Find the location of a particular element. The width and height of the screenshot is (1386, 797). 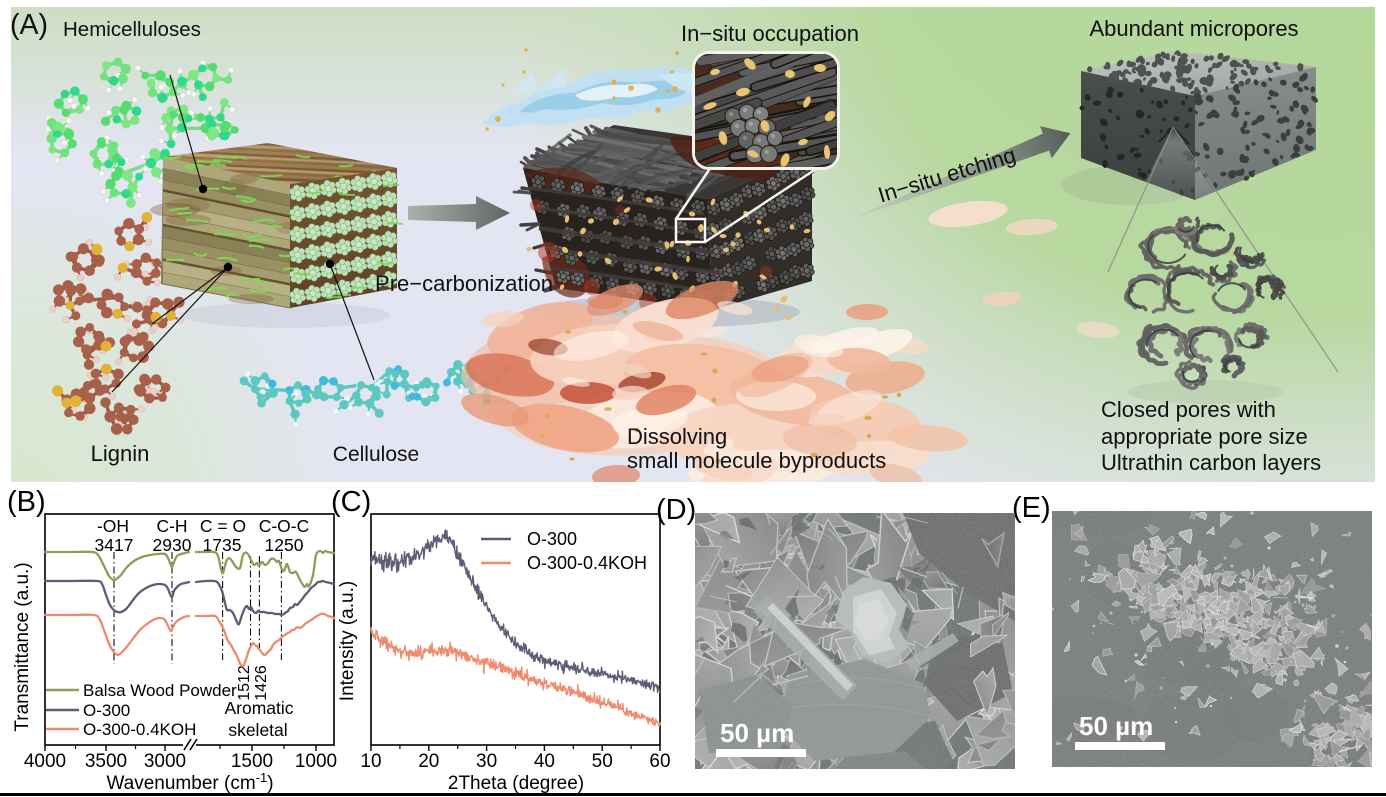

svg-text: C-O-C is located at coordinates (284, 526).